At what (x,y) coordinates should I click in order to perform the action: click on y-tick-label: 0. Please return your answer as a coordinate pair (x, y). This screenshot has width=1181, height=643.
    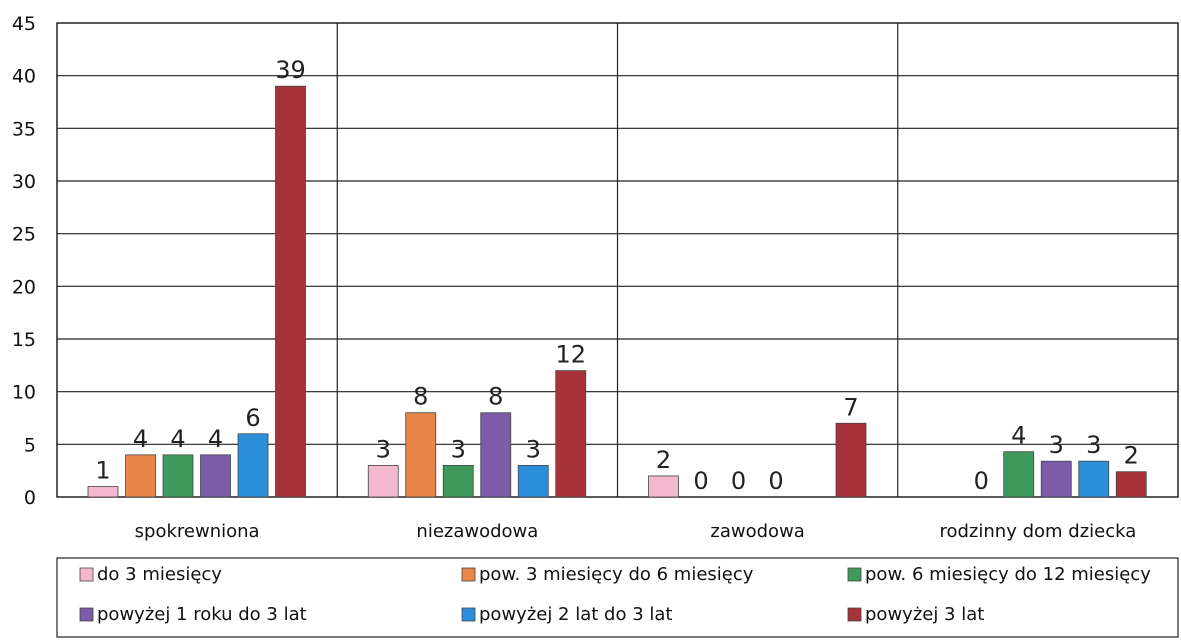
    Looking at the image, I should click on (30, 498).